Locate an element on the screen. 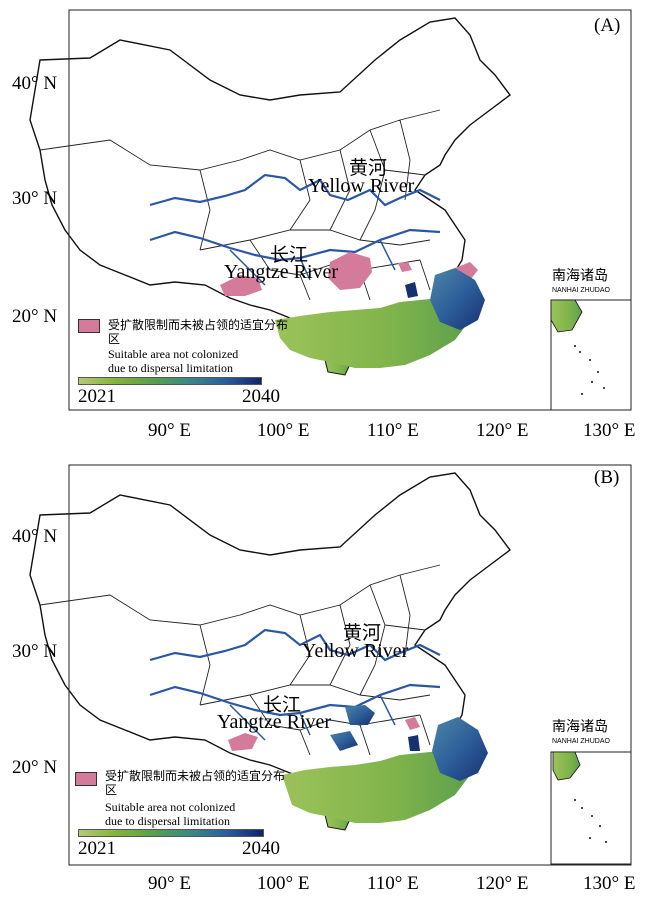 This screenshot has width=662, height=906. inset-a is located at coordinates (591, 355).